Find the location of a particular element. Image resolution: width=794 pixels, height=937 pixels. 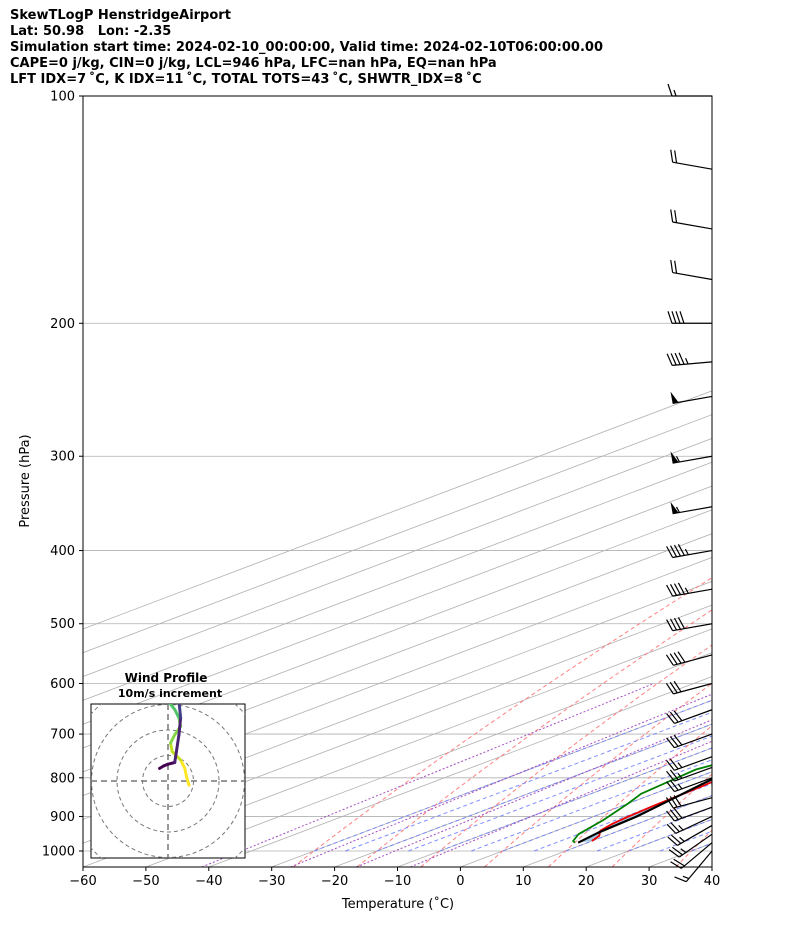

y-tick-label: 1000 is located at coordinates (58, 852).